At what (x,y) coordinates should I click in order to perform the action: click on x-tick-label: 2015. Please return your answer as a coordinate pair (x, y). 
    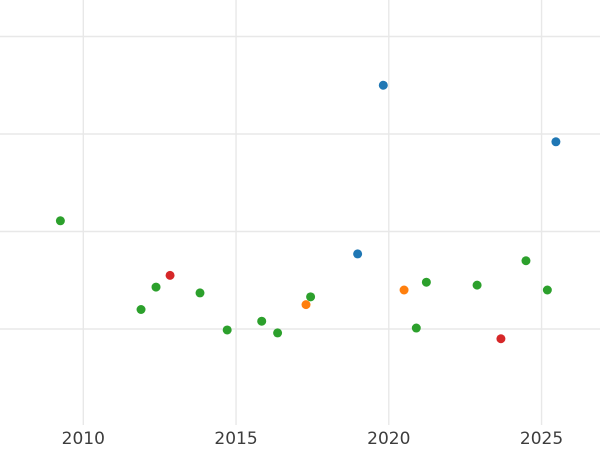
    Looking at the image, I should click on (235, 439).